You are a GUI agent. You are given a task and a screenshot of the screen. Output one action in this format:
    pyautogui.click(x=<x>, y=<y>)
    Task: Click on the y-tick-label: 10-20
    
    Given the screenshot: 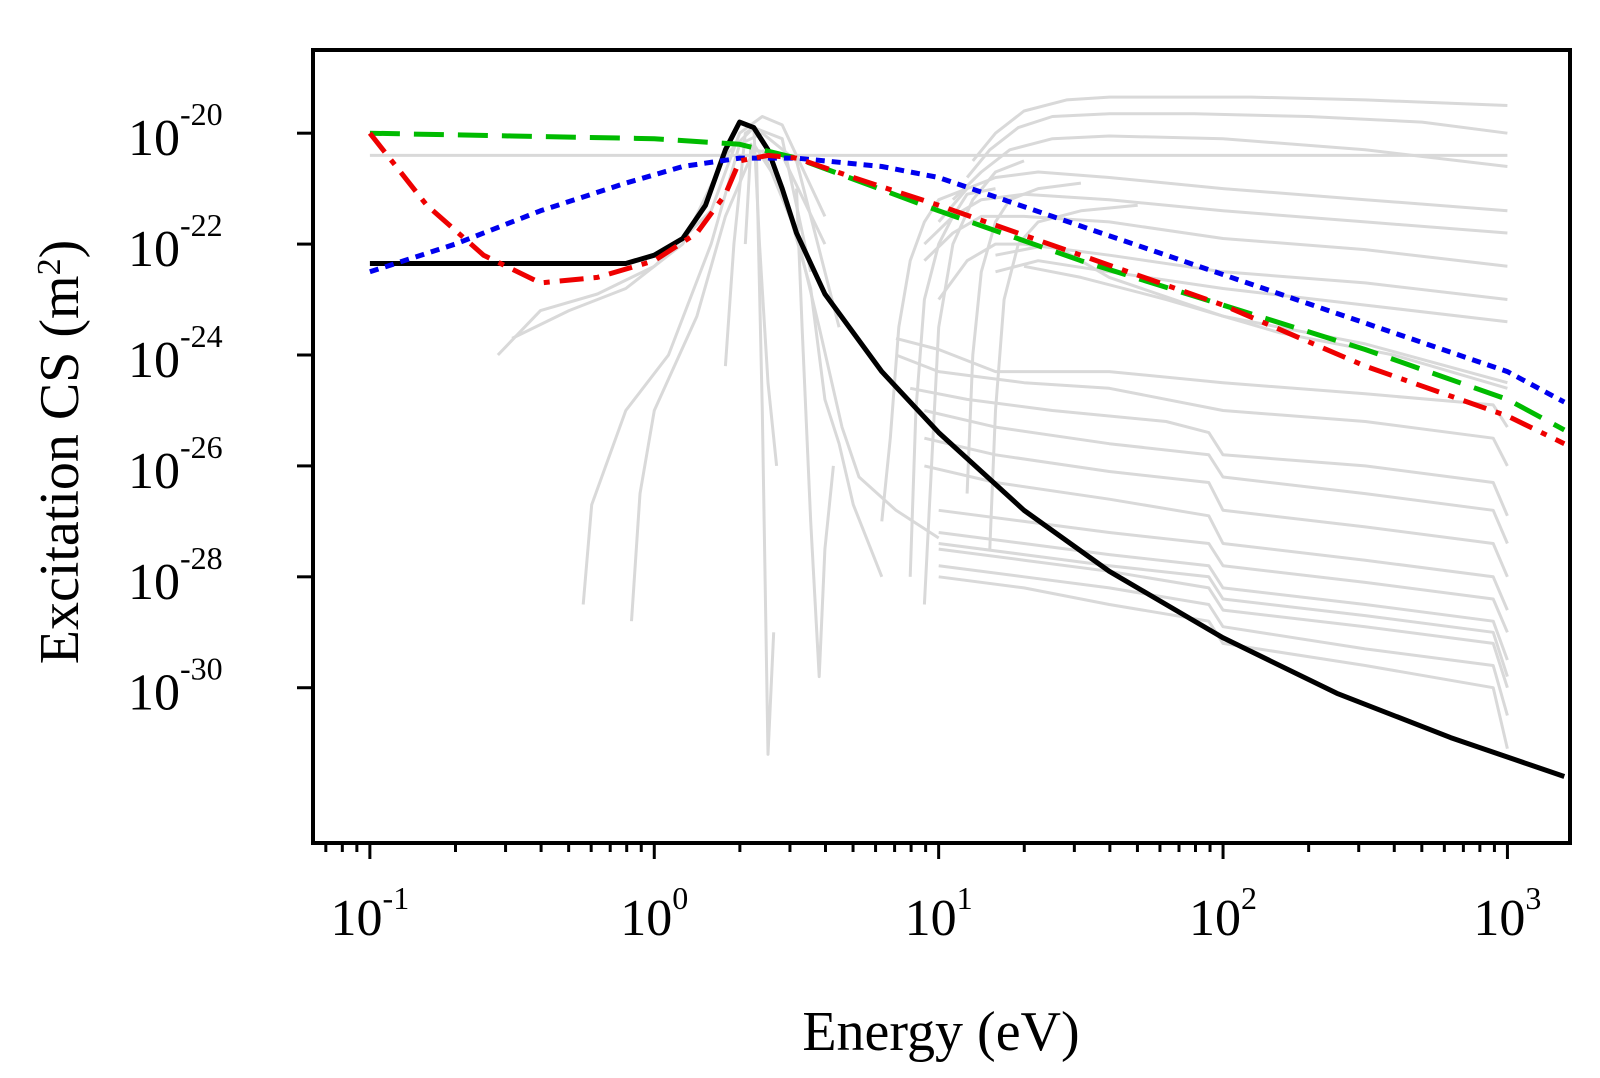 What is the action you would take?
    pyautogui.click(x=175, y=131)
    